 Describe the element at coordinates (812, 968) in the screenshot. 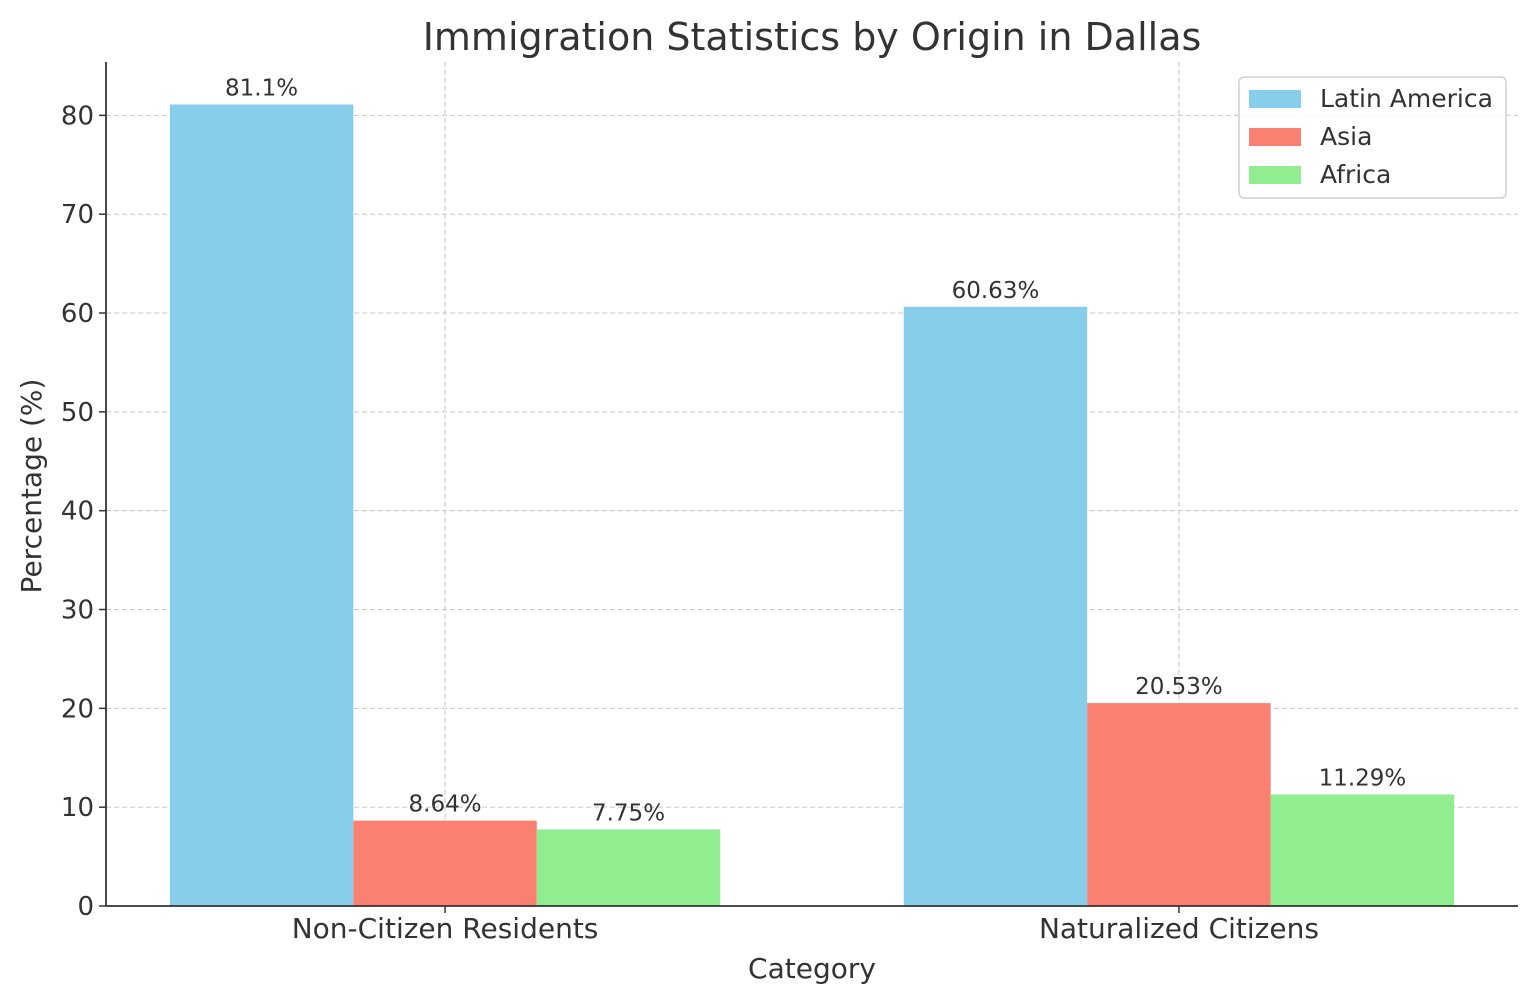

I see `x-axis-label: Category` at that location.